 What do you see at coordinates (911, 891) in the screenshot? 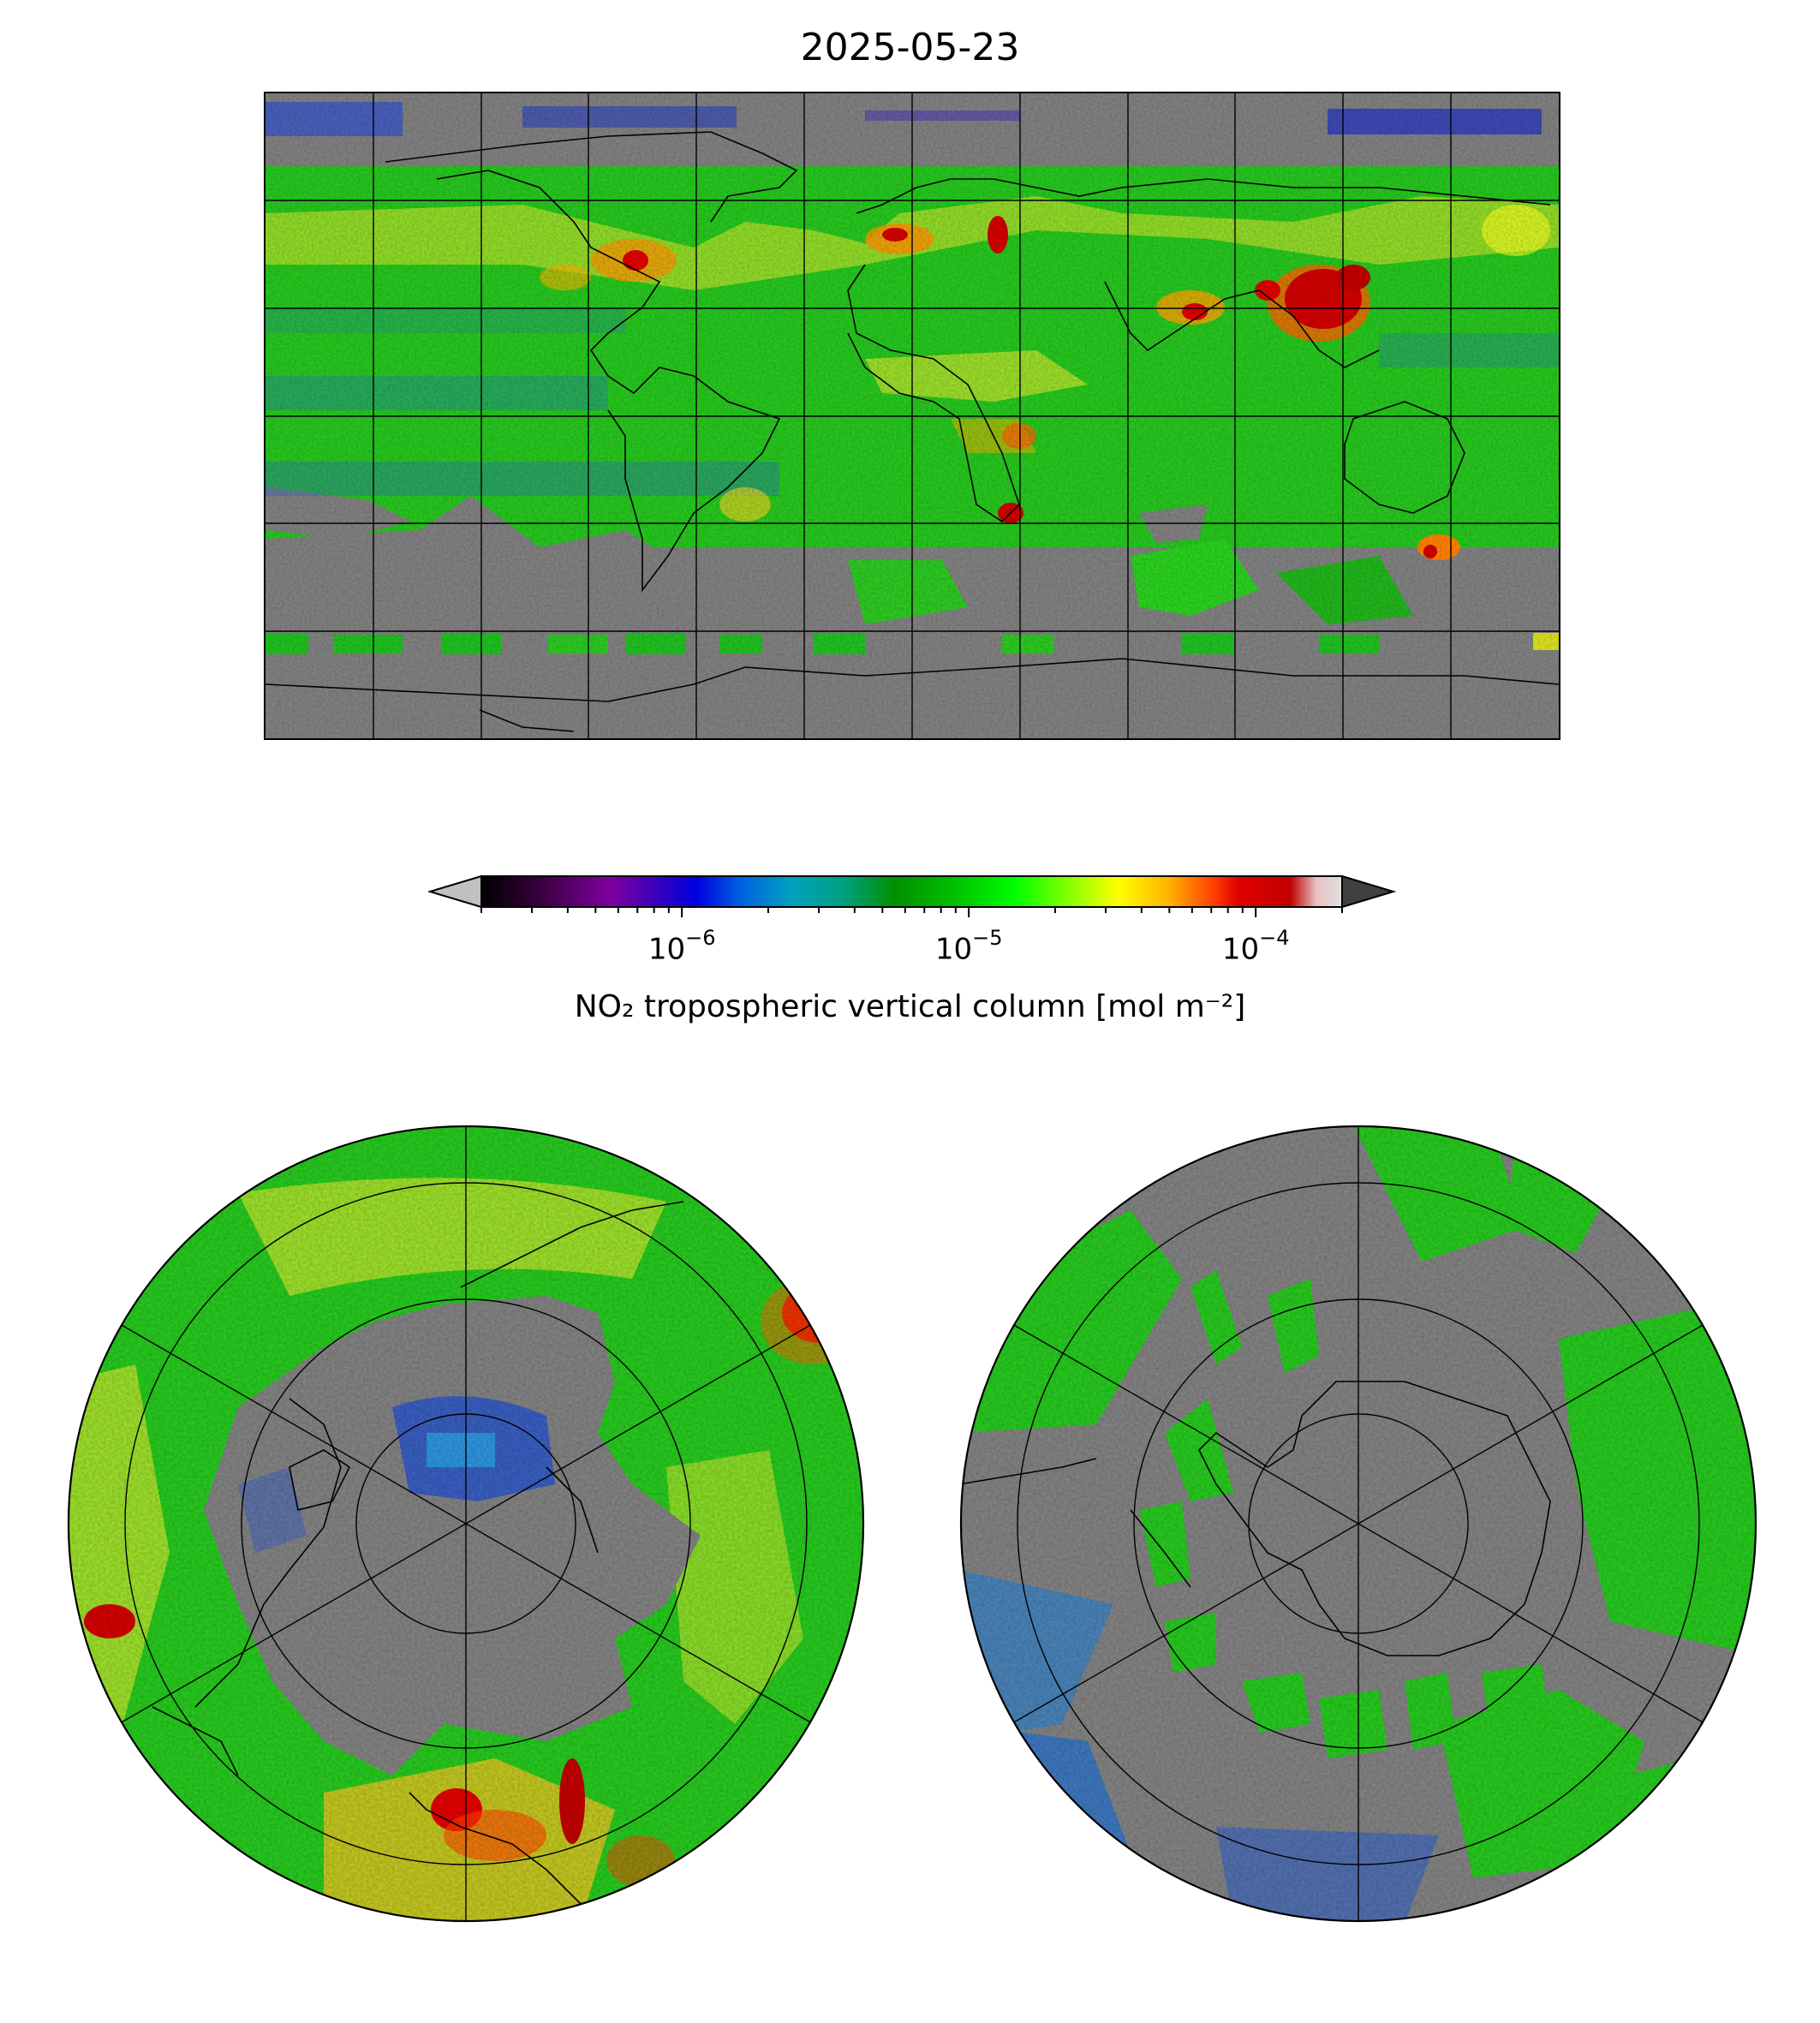
I see `colorbar-gradient` at bounding box center [911, 891].